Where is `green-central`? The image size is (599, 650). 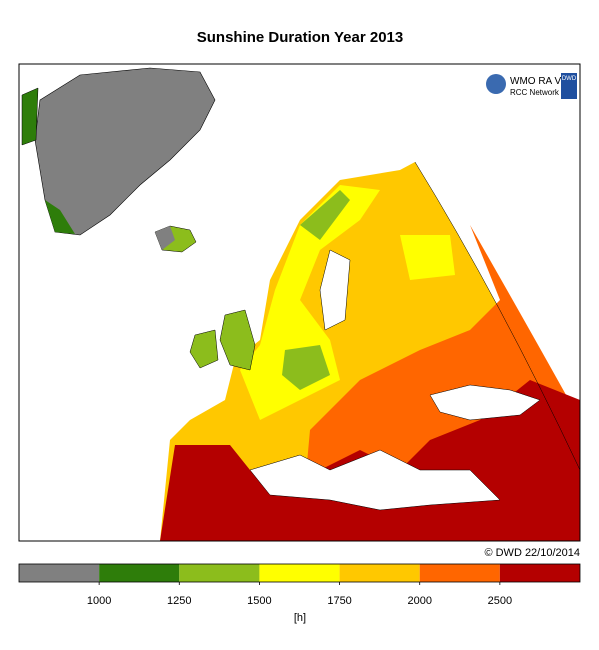
green-central is located at coordinates (306, 367).